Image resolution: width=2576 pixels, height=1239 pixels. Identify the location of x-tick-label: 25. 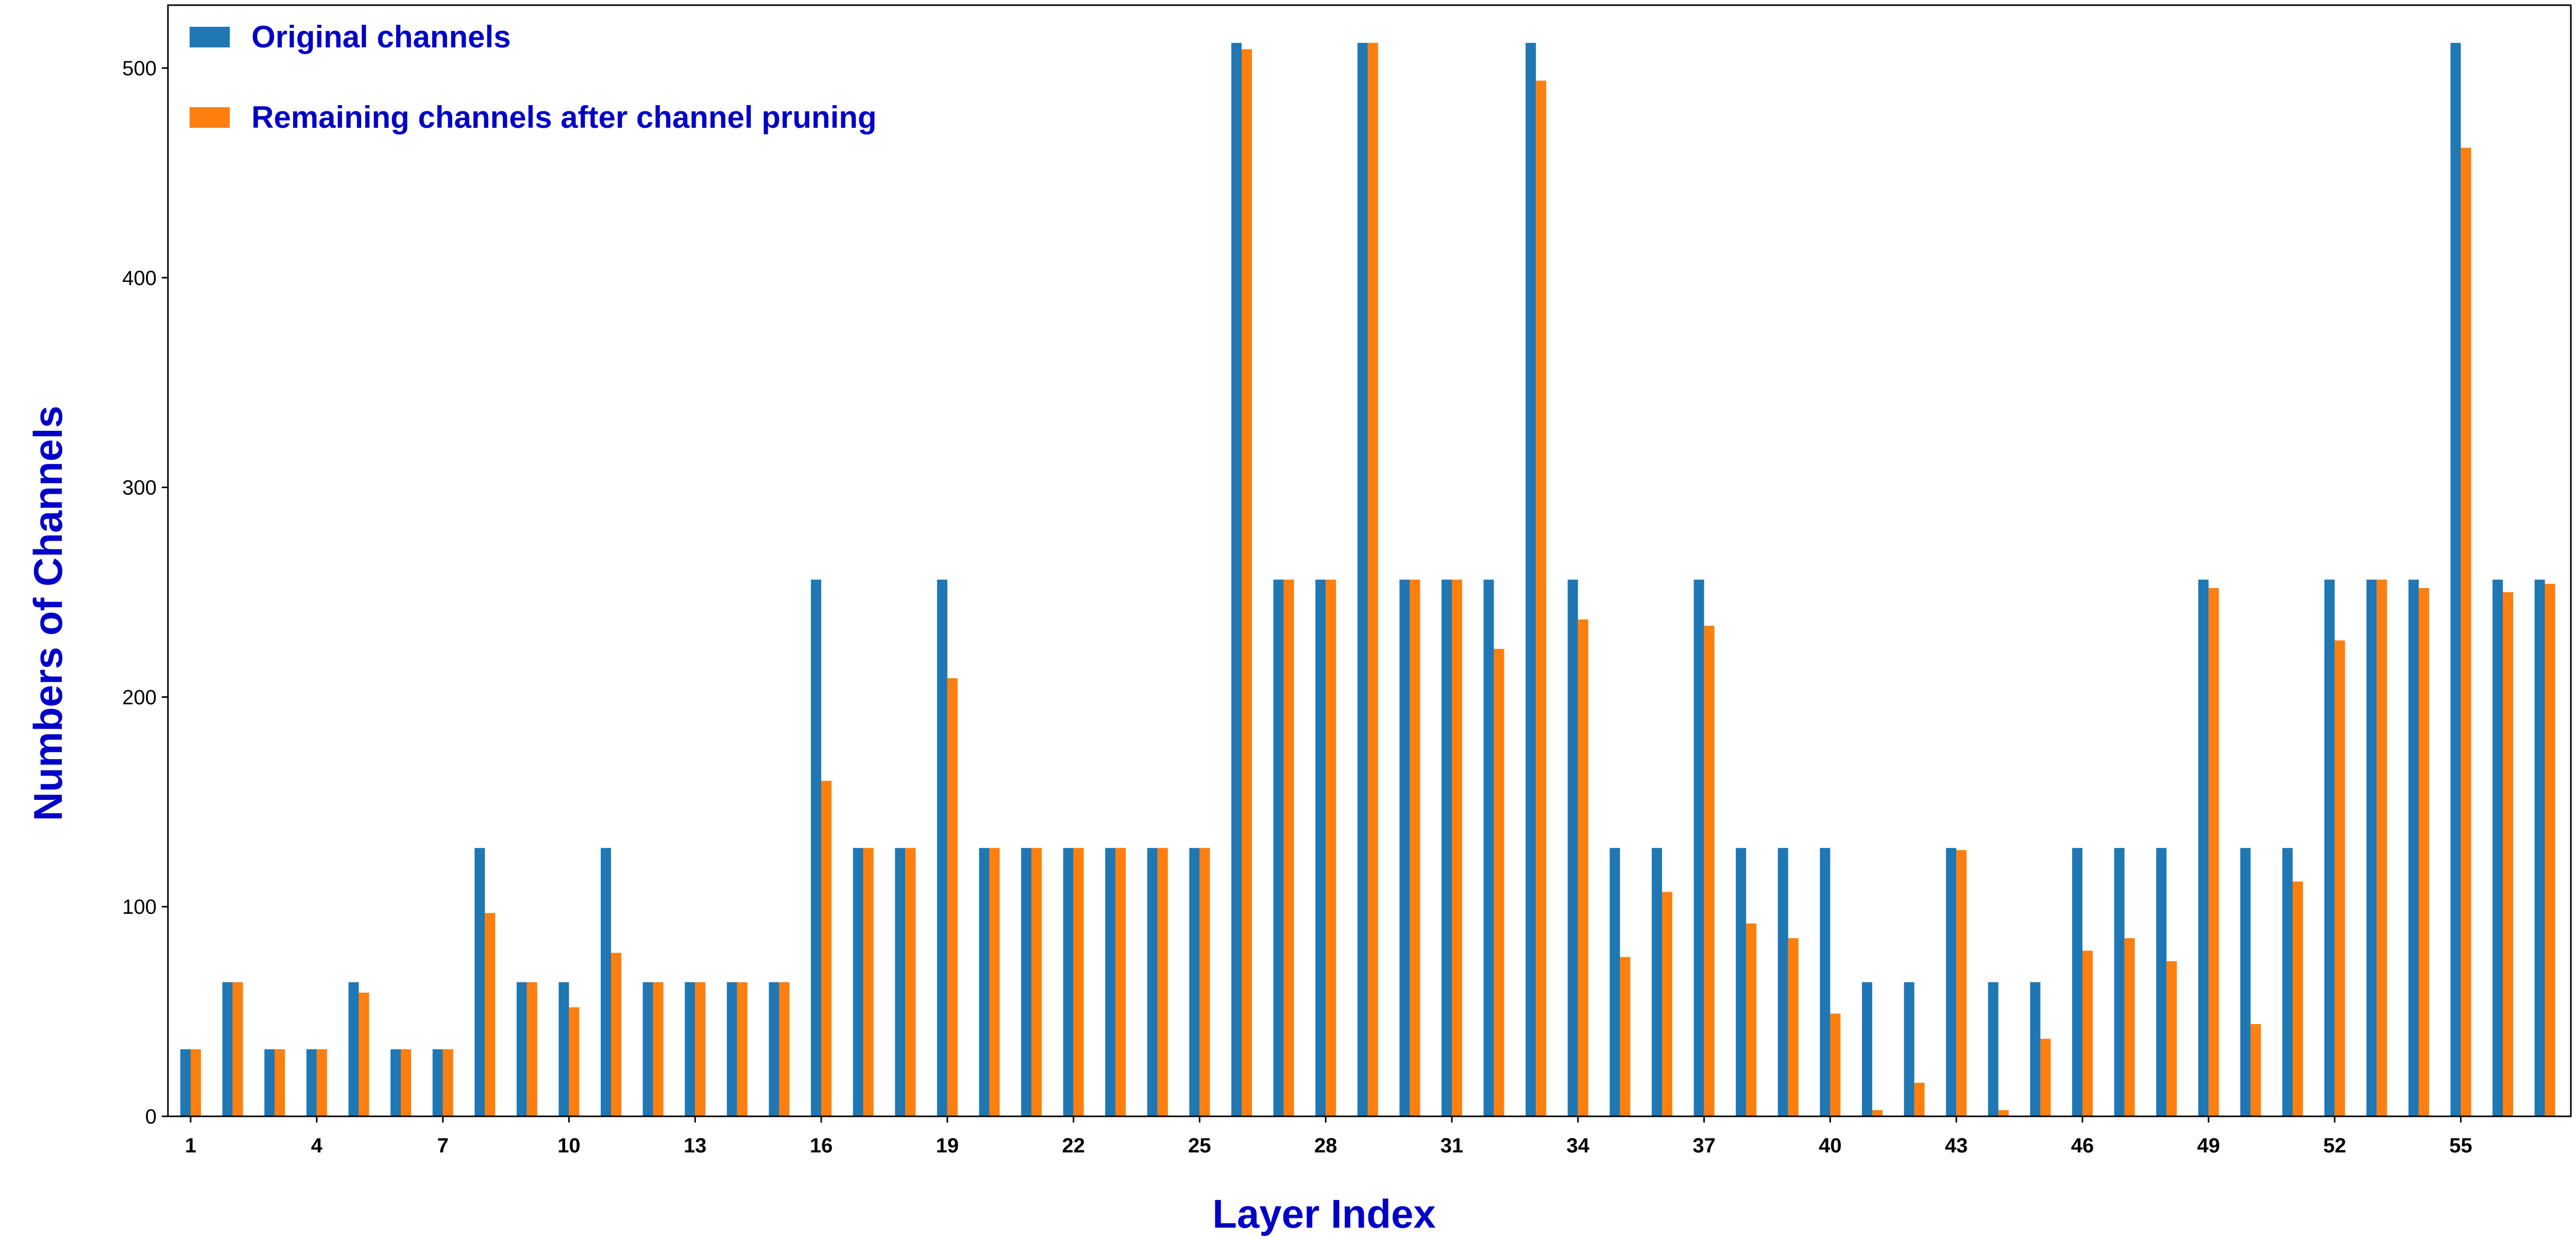
(1199, 1145).